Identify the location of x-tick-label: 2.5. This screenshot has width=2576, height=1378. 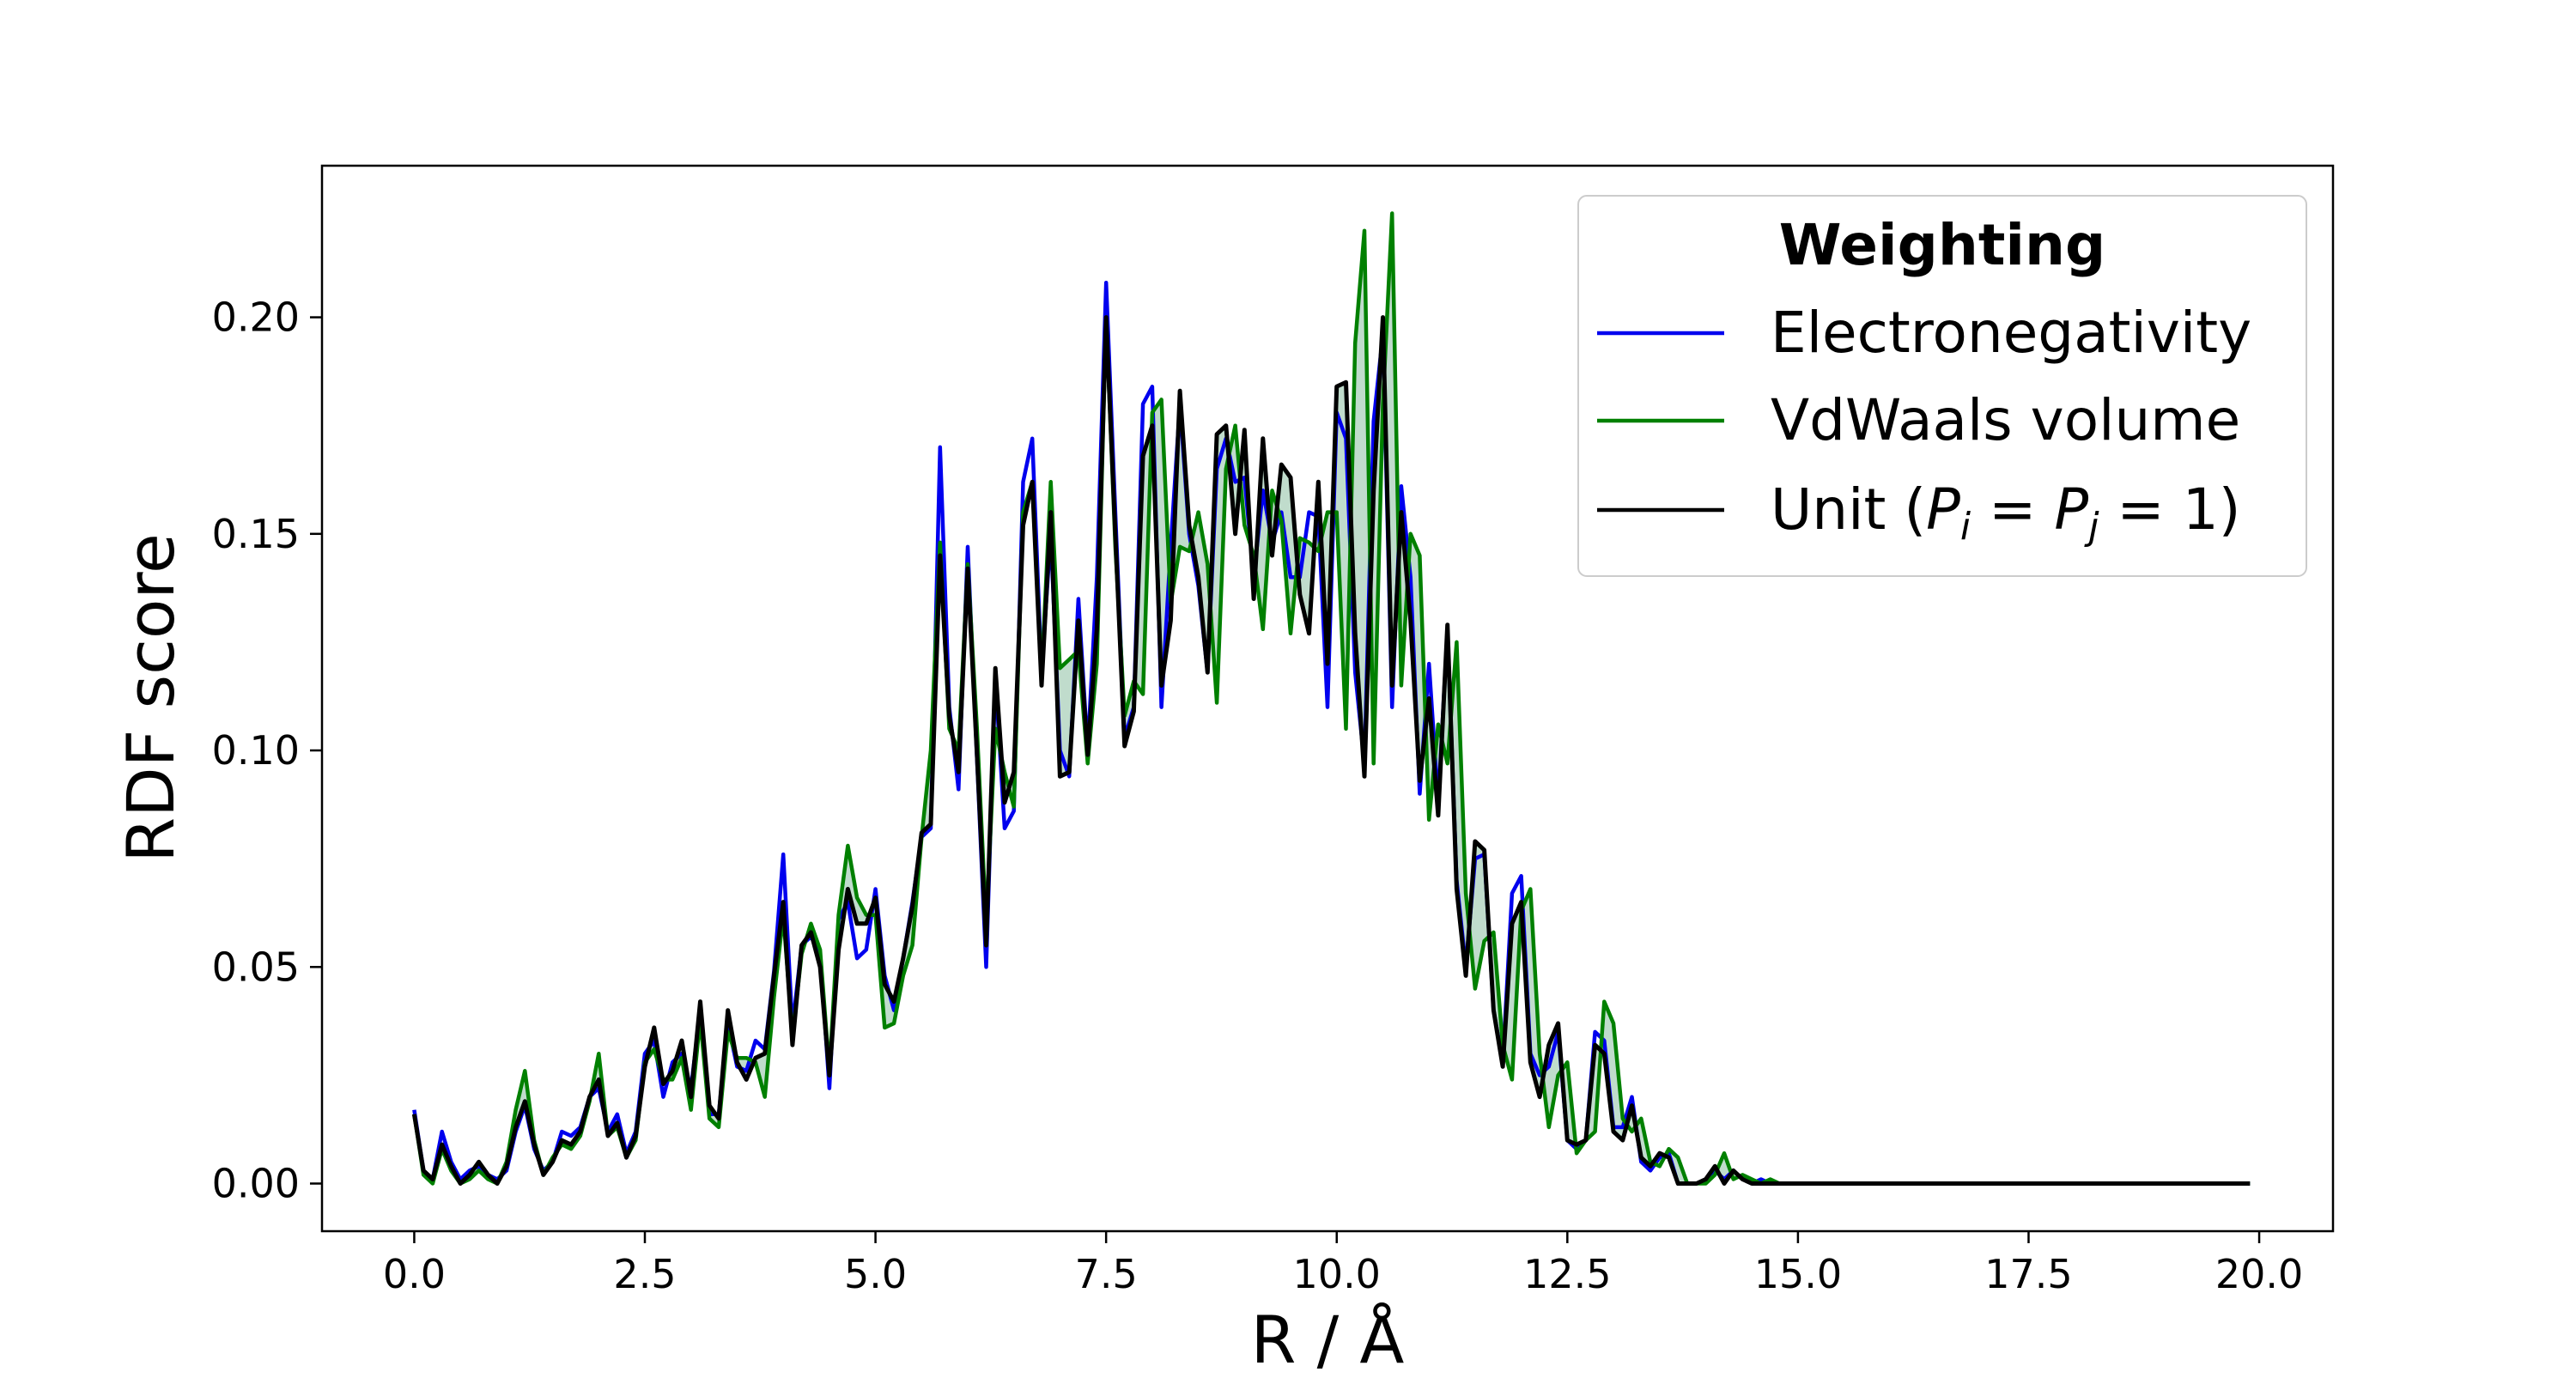
(644, 1274).